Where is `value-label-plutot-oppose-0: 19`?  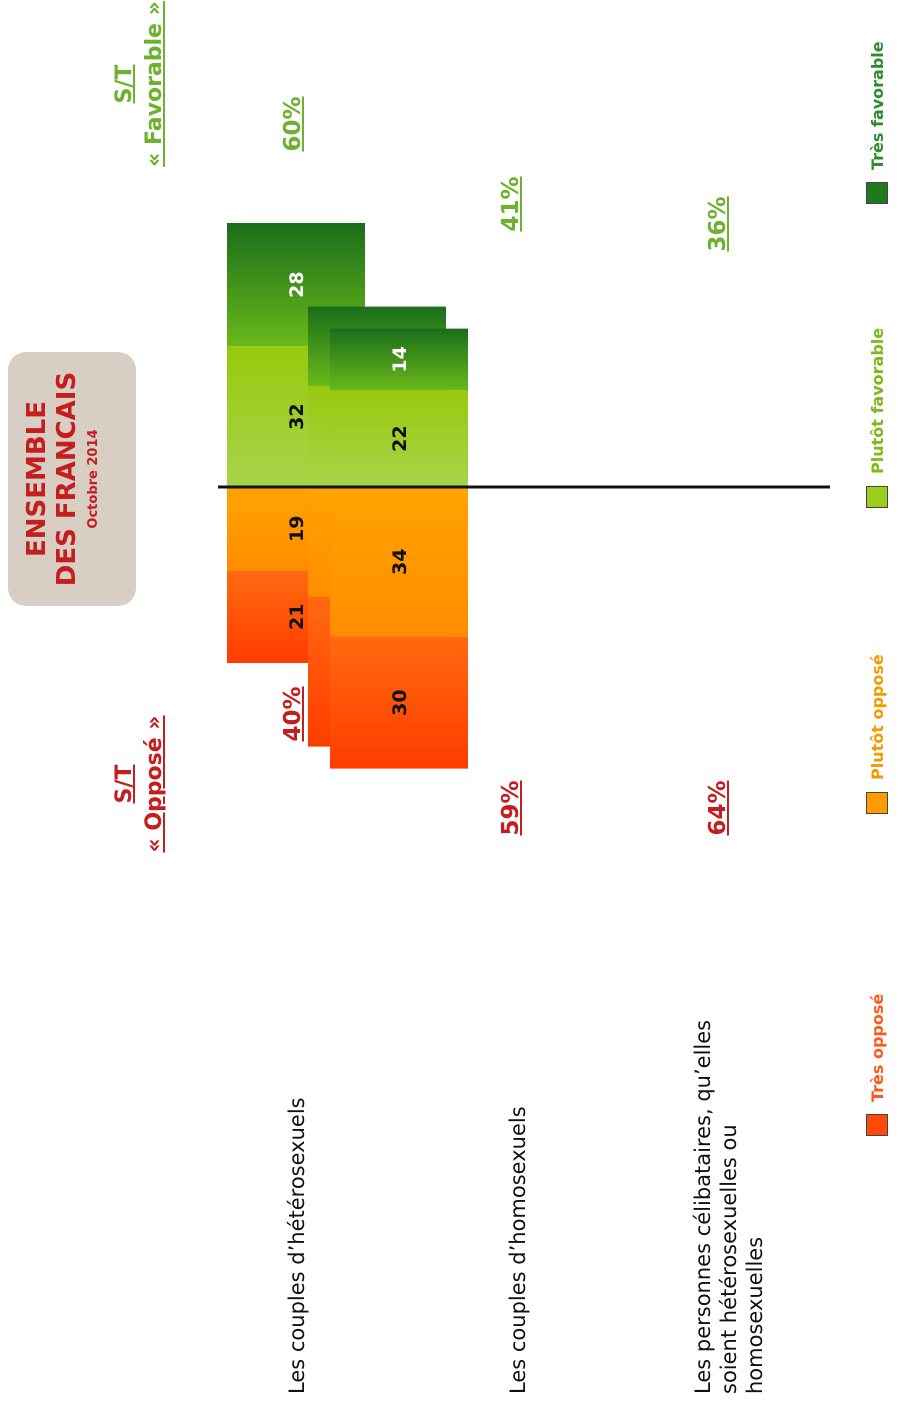
value-label-plutot-oppose-0: 19 is located at coordinates (297, 529).